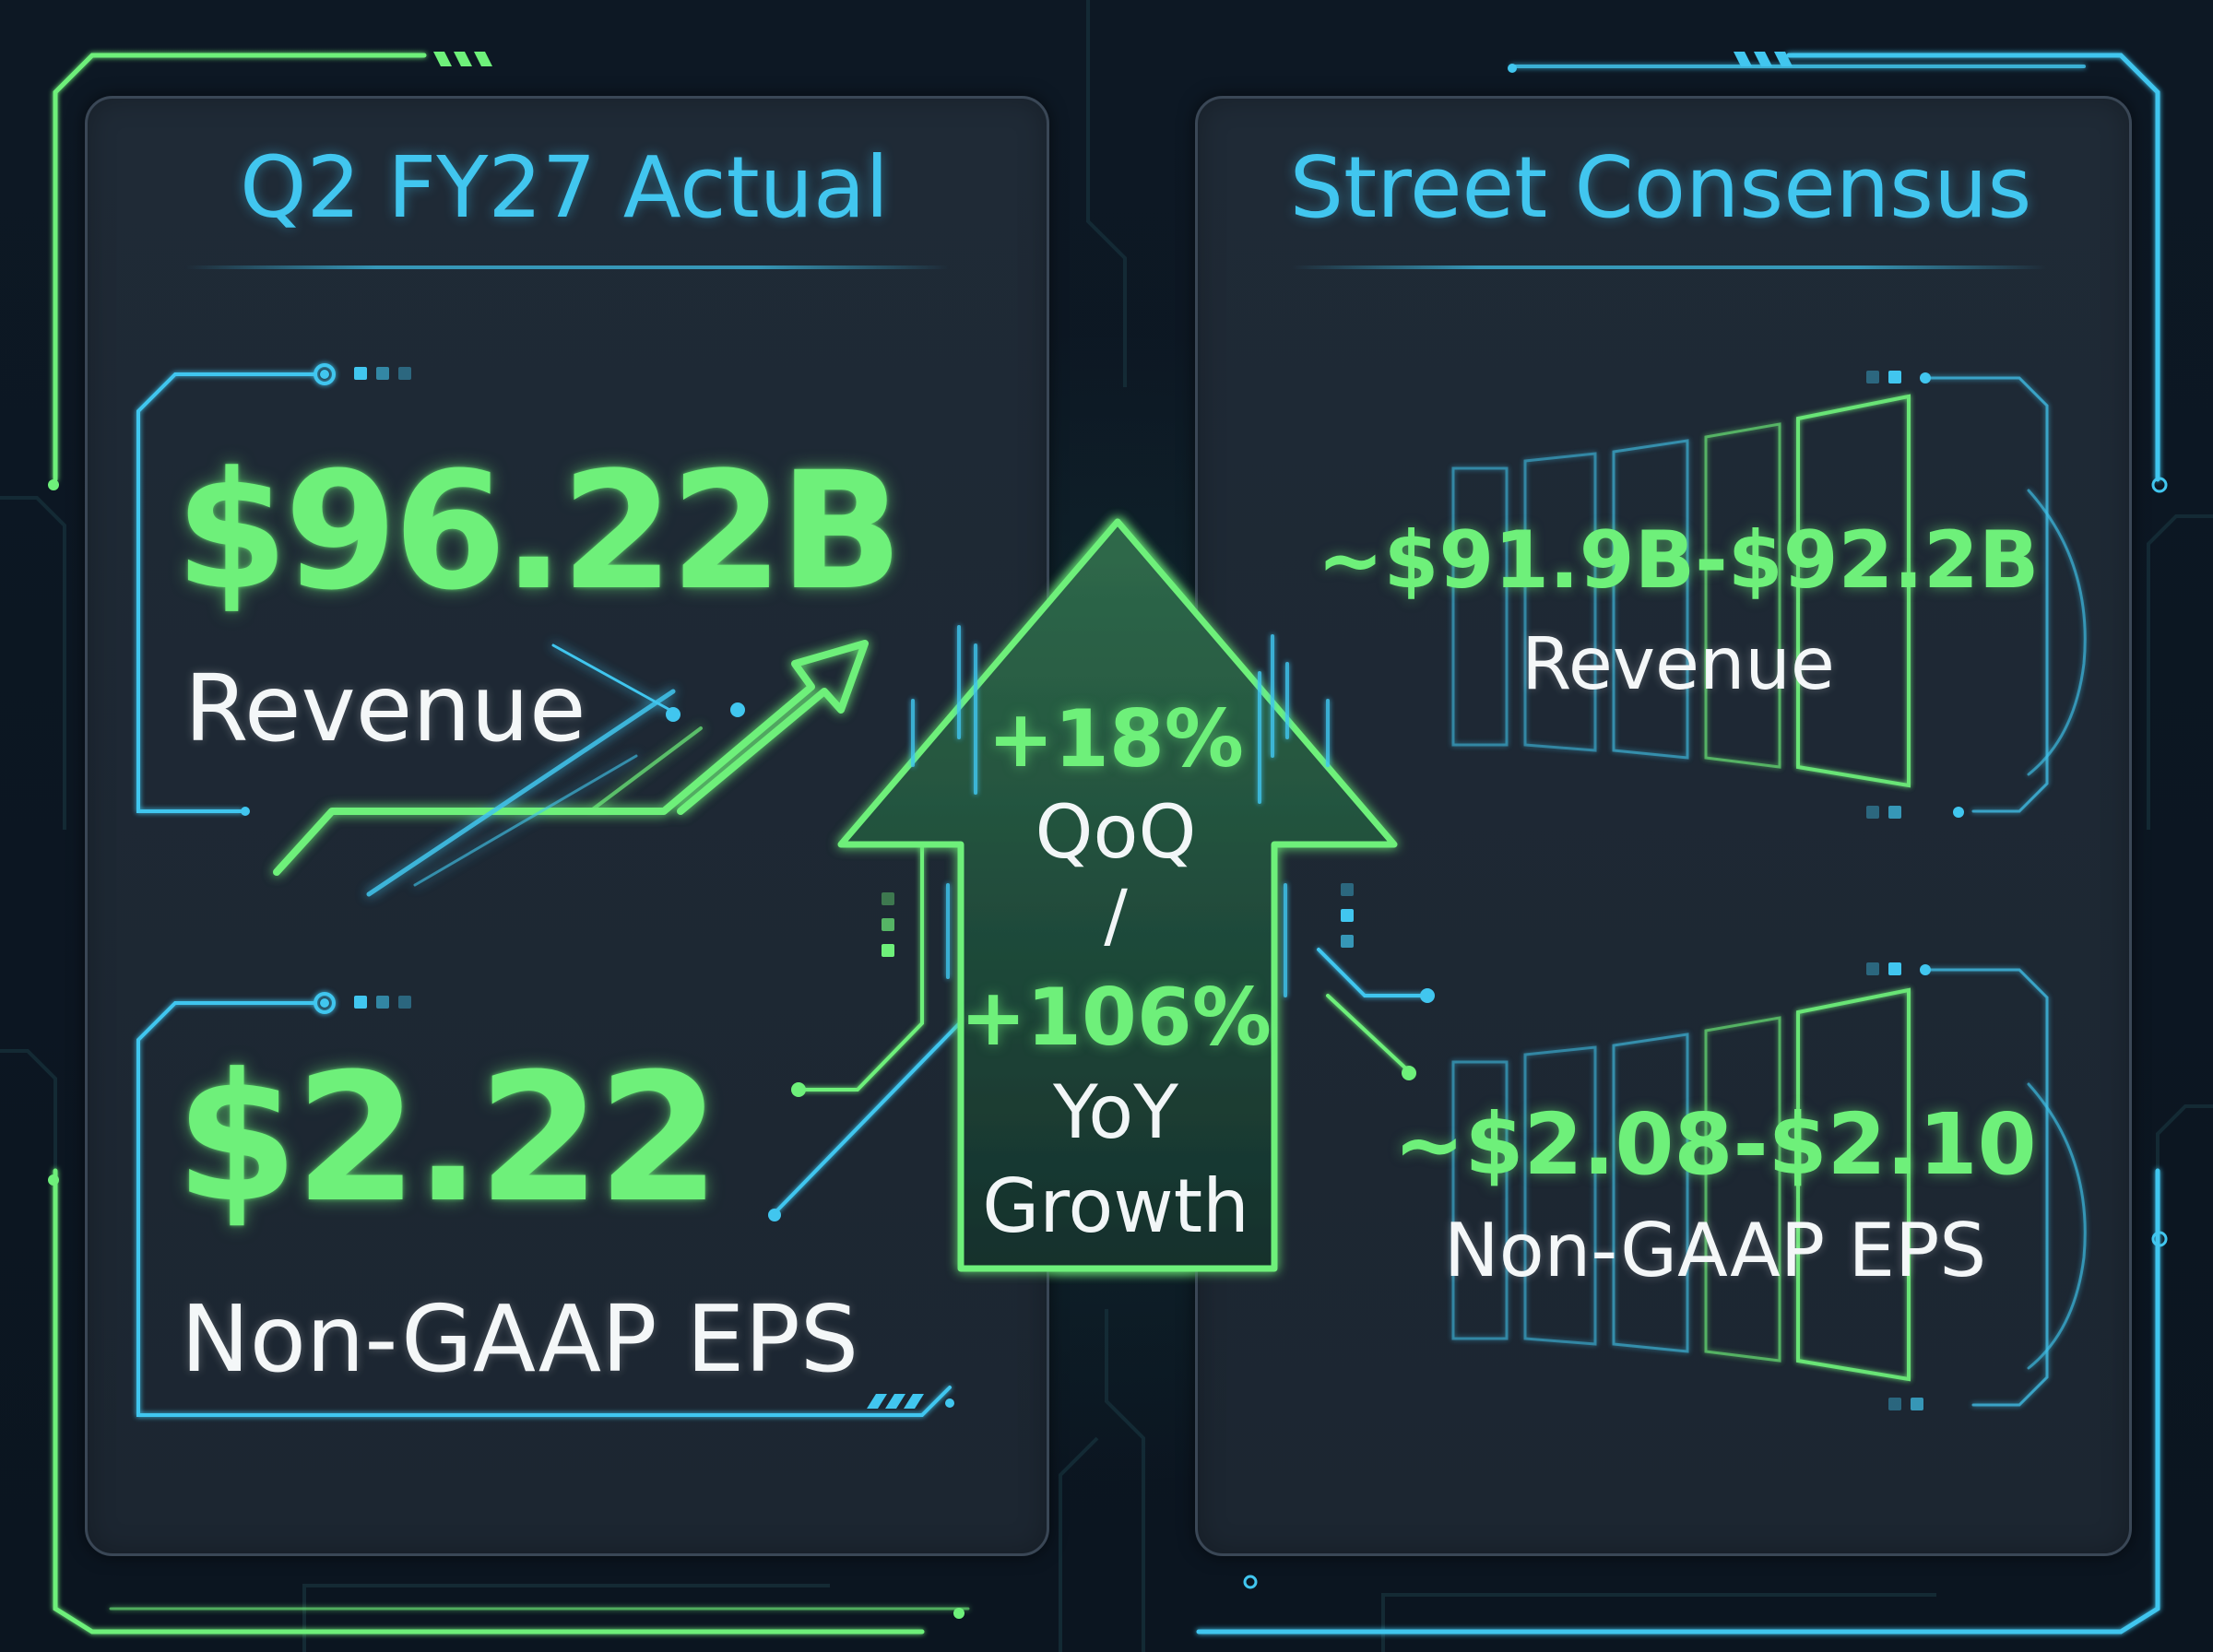  I want to click on consensus-title-divider, so click(1669, 267).